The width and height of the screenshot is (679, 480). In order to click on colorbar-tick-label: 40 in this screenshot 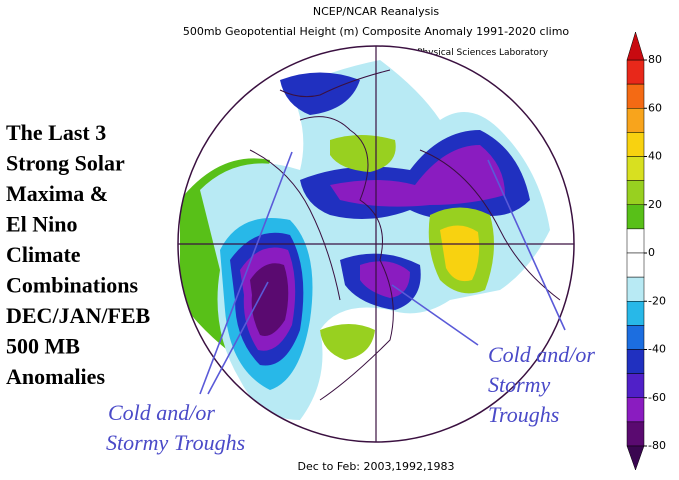, I will do `click(655, 156)`.